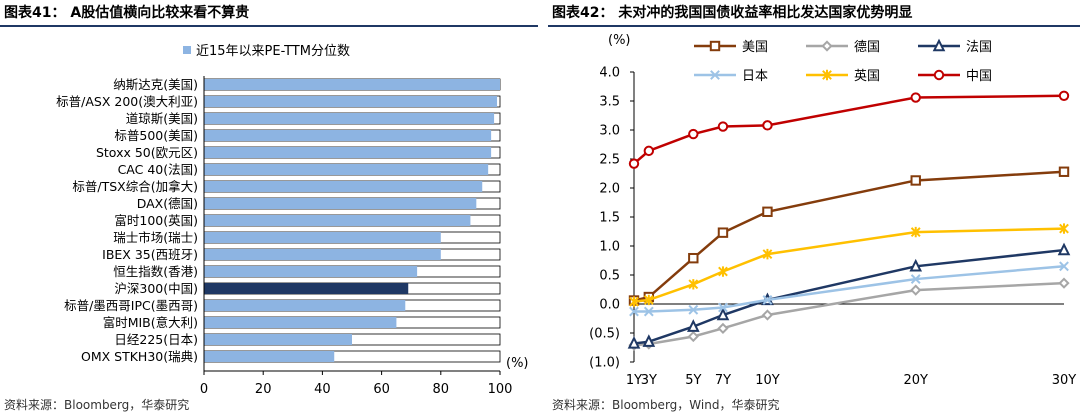 The image size is (1080, 418). I want to click on category-label: 沪深300(中国), so click(156, 288).